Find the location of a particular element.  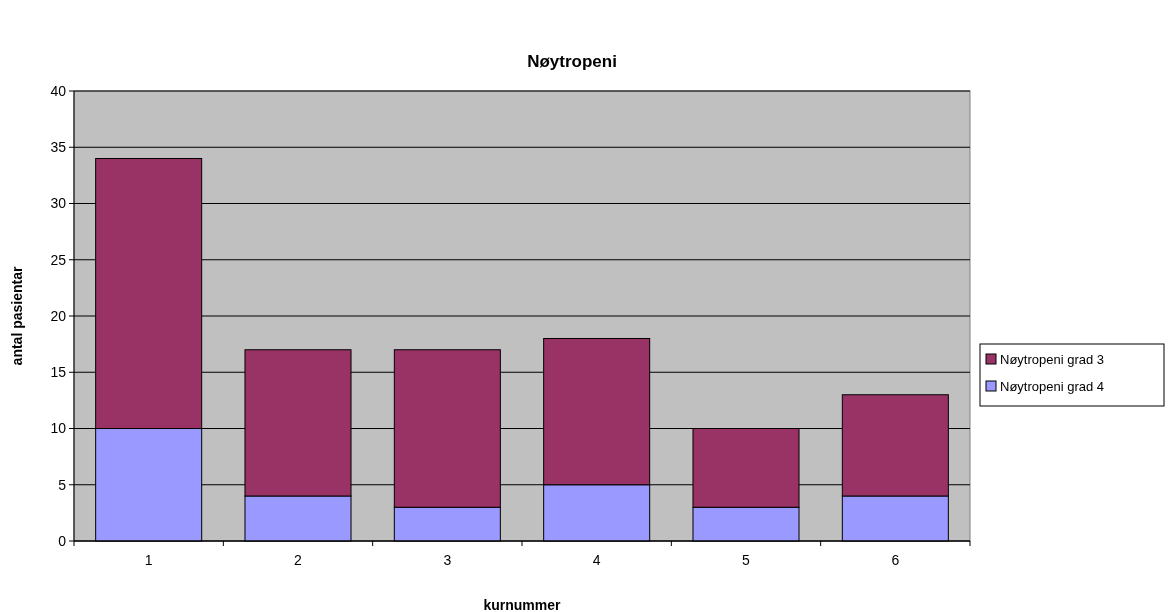

x-tick-label: 2 is located at coordinates (298, 560).